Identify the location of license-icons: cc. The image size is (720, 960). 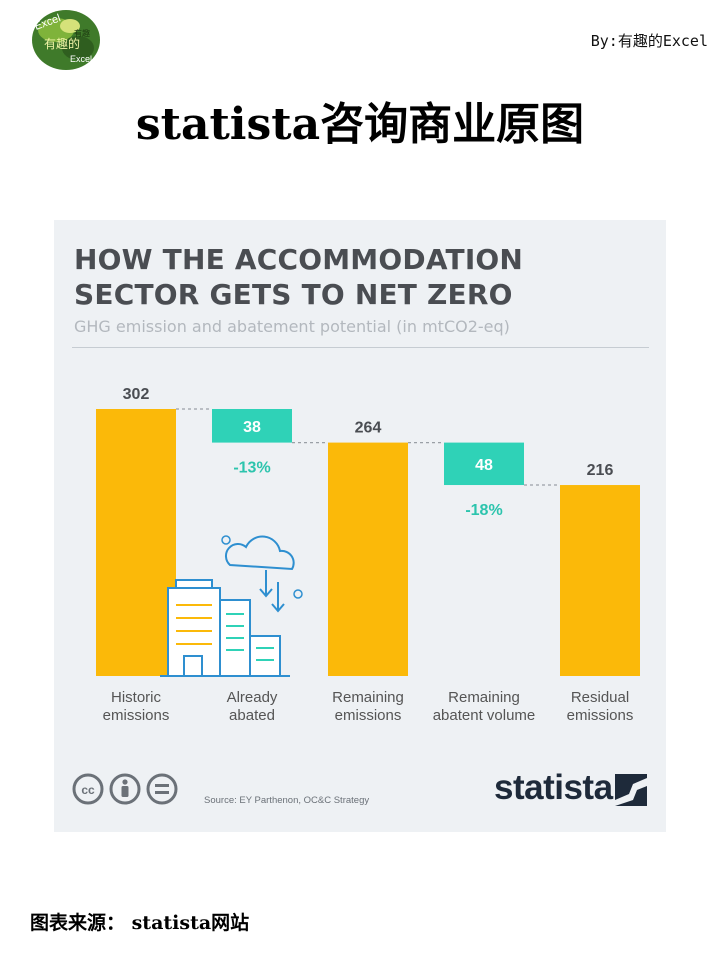
(125, 789).